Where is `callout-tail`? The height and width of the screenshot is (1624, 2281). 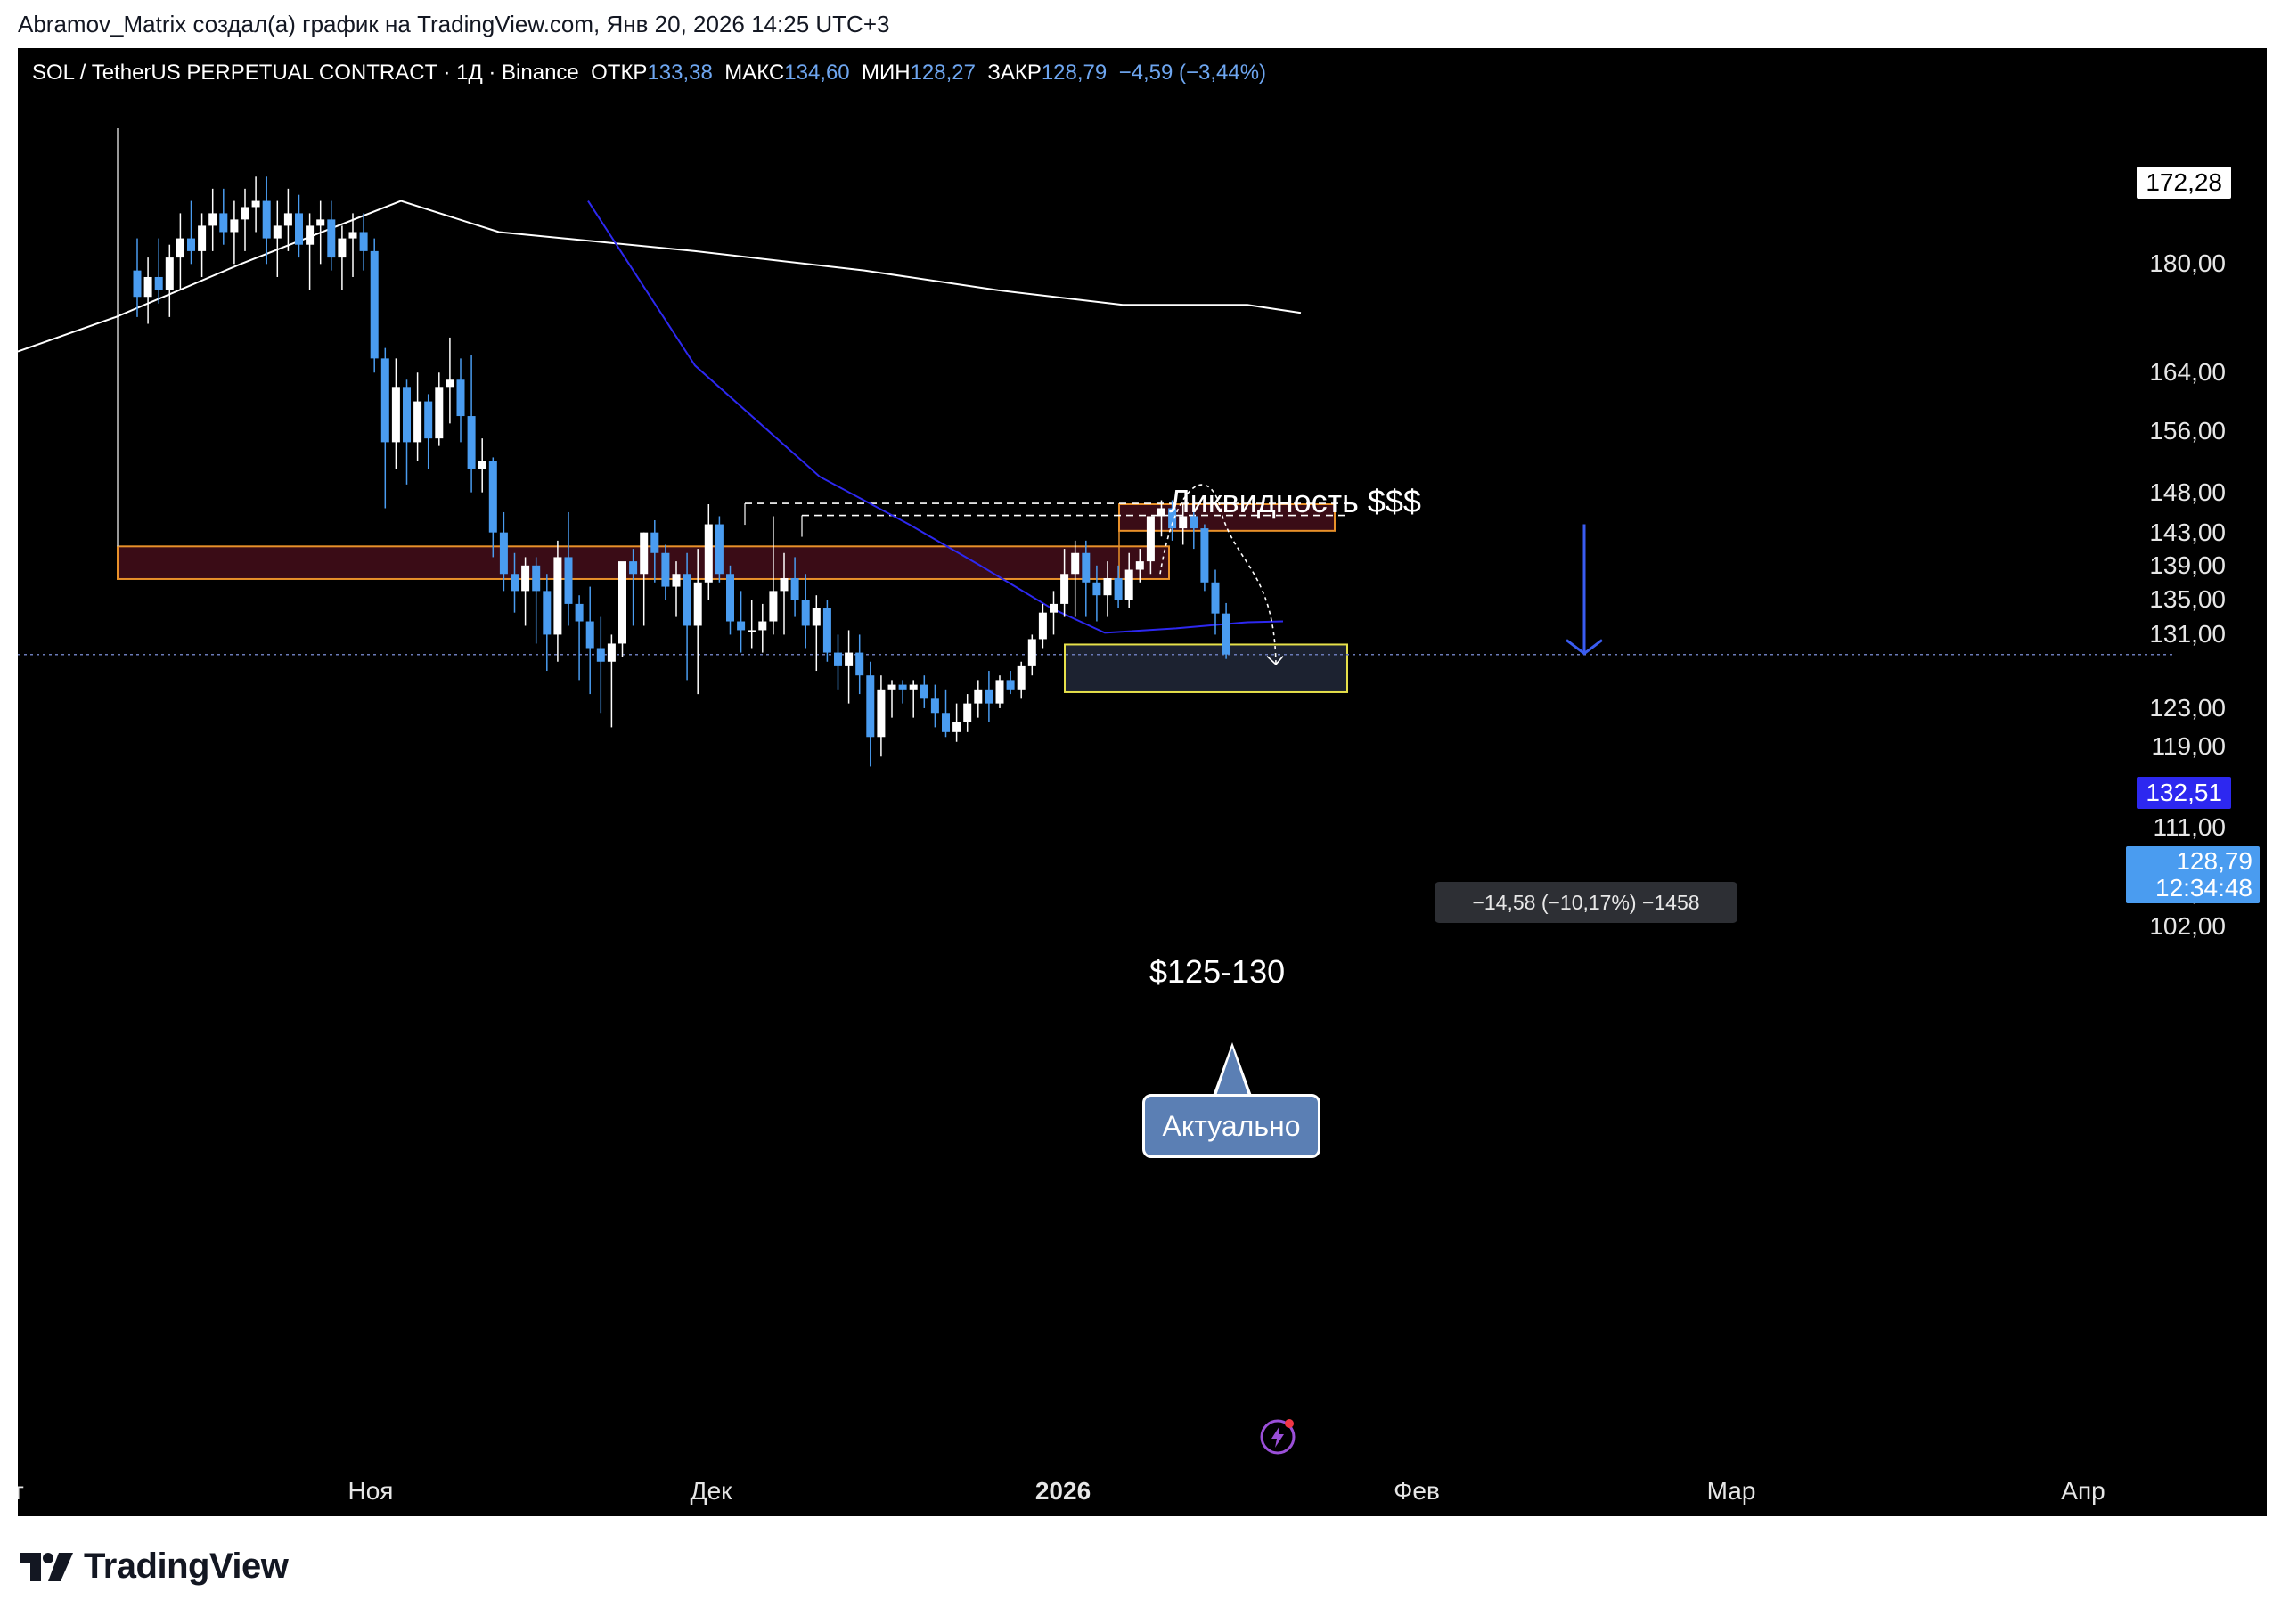 callout-tail is located at coordinates (1232, 1072).